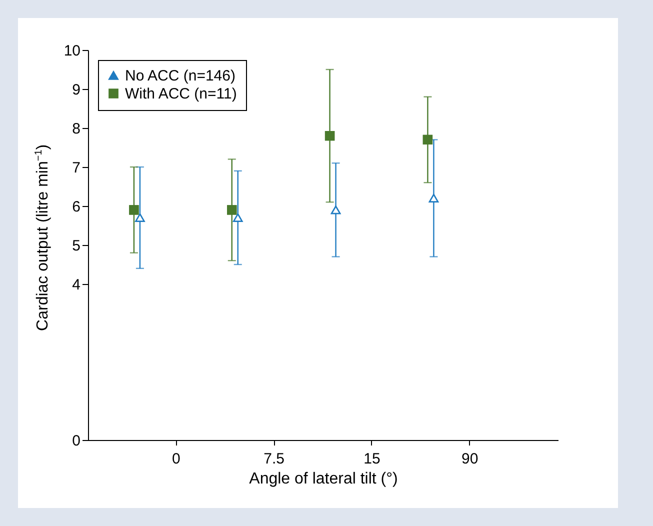 The height and width of the screenshot is (526, 653). I want to click on legend-label: No ACC (n=146), so click(180, 76).